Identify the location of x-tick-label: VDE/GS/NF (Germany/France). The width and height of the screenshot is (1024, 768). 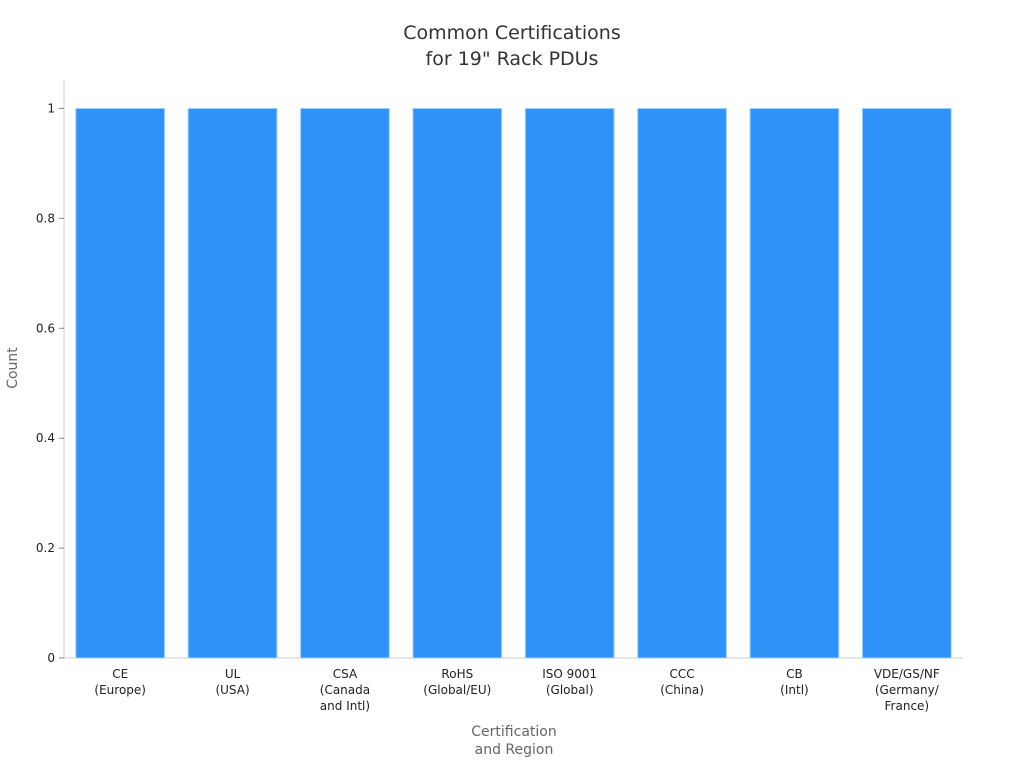
(907, 690).